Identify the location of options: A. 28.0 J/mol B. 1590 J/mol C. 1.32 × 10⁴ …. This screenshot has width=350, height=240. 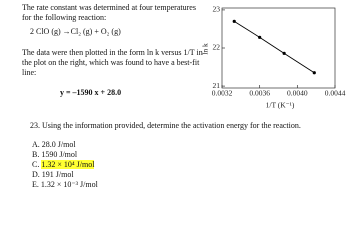
(65, 165).